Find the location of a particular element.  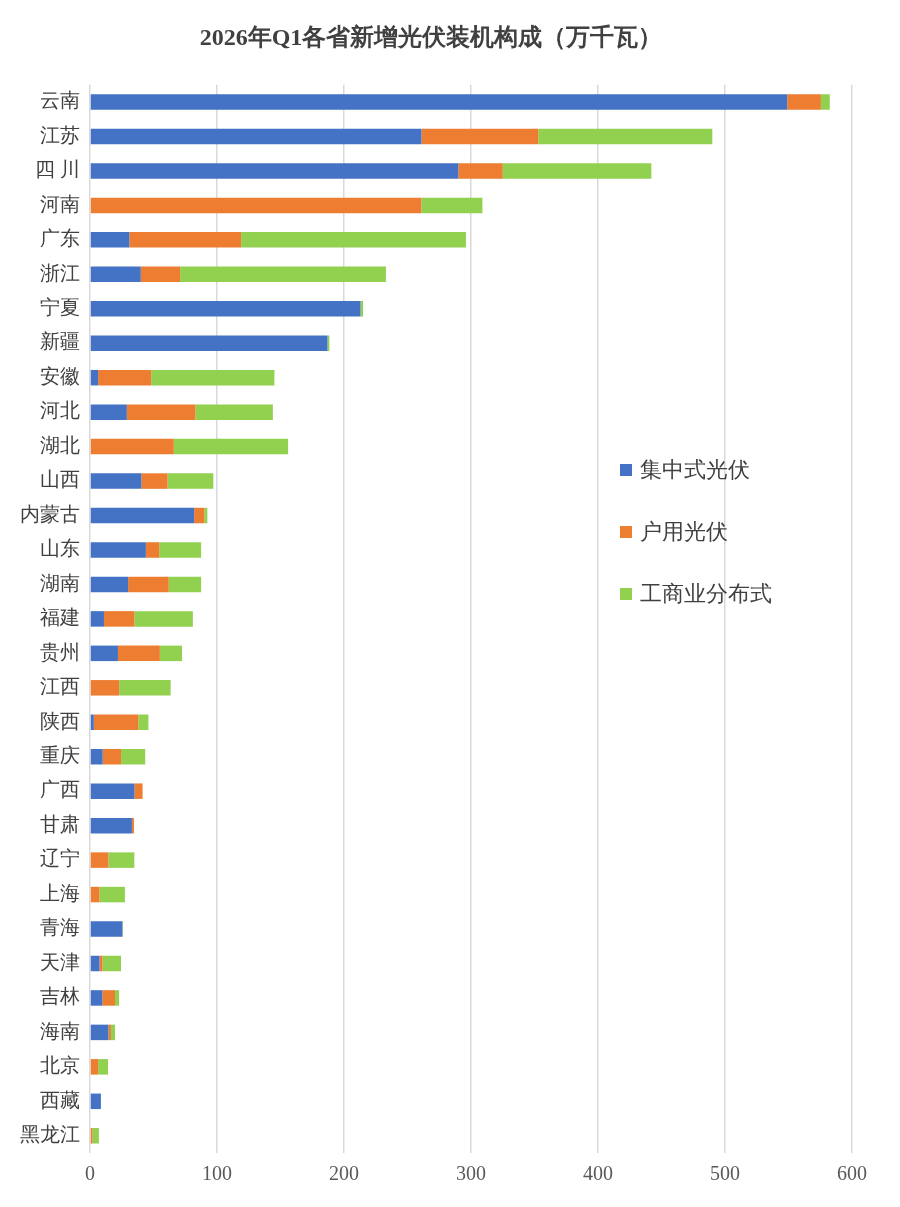

x-tick-label: 500 is located at coordinates (725, 1173).